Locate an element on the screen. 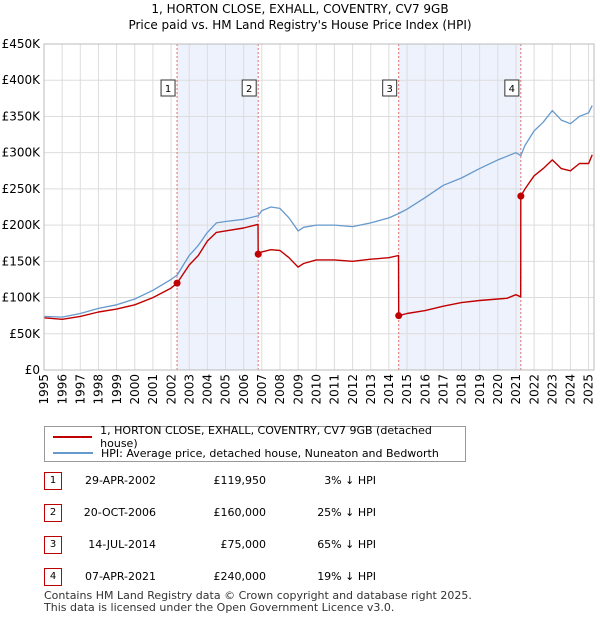 The image size is (600, 620). x-tick-label: 2020 is located at coordinates (498, 389).